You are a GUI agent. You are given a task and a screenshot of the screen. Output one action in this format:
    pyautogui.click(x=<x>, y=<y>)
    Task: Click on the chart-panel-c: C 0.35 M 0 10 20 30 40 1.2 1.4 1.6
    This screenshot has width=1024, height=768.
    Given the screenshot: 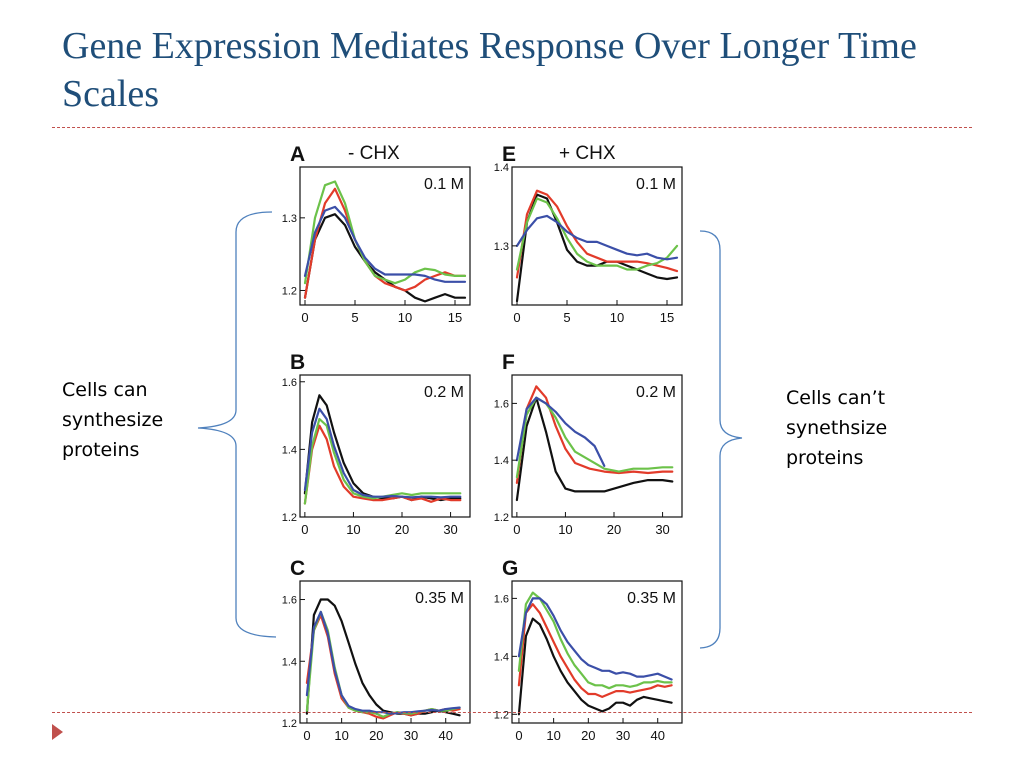 What is the action you would take?
    pyautogui.click(x=376, y=650)
    